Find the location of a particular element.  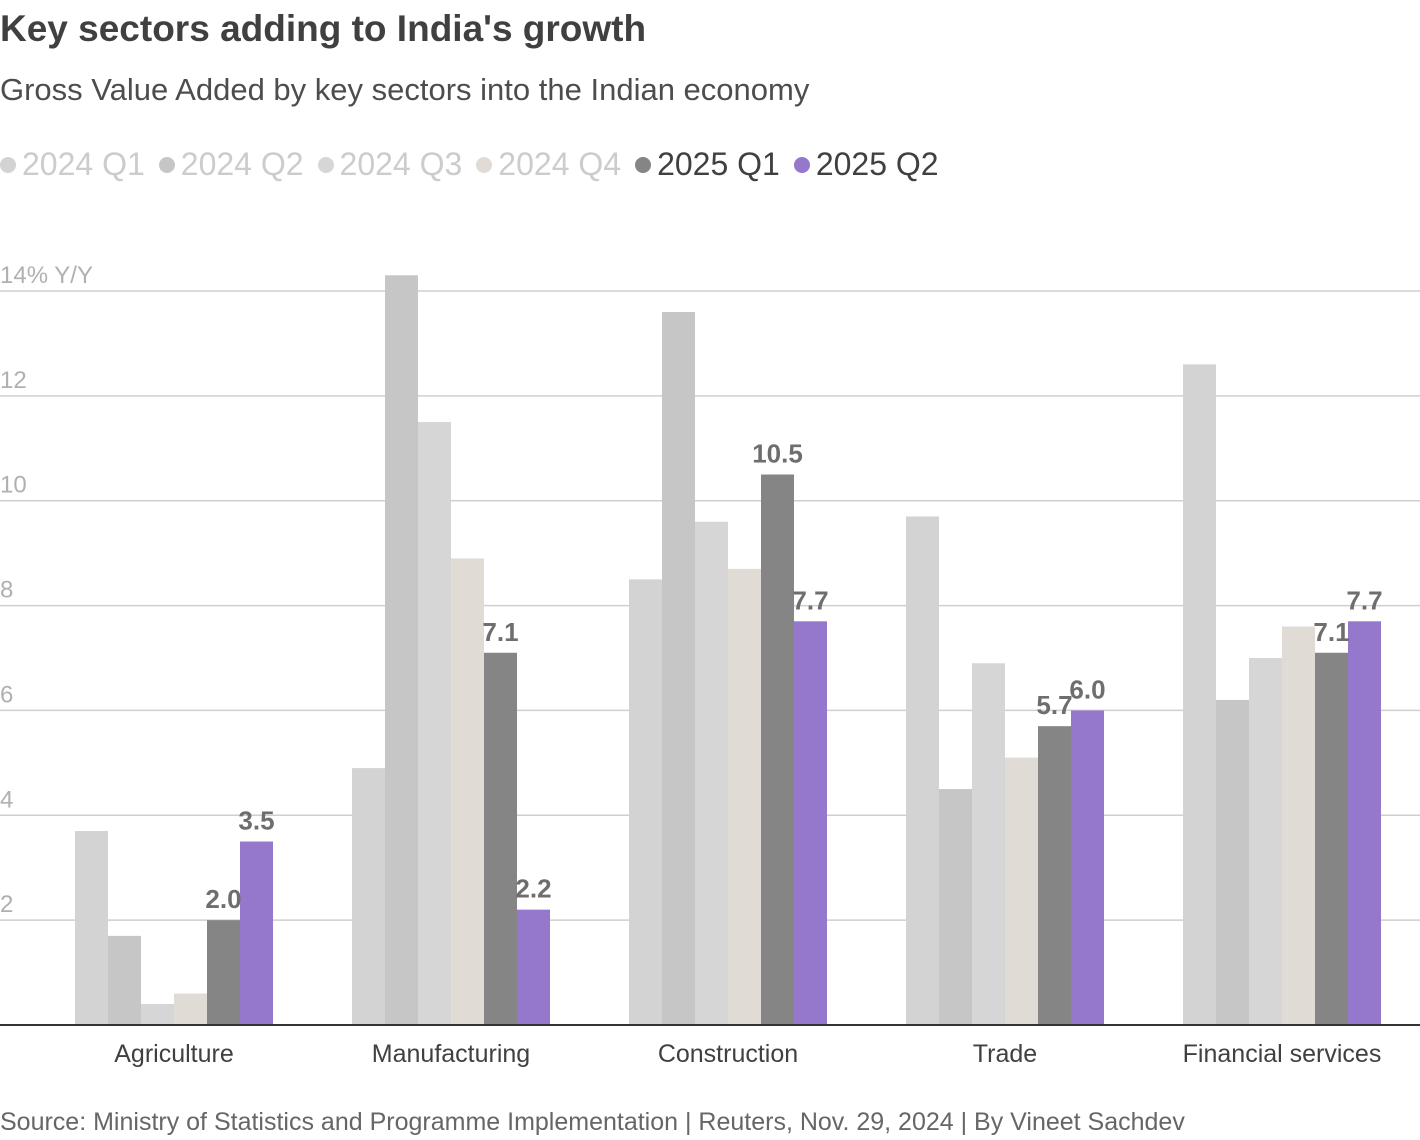

legend-label: 2024 Q2 is located at coordinates (242, 164).